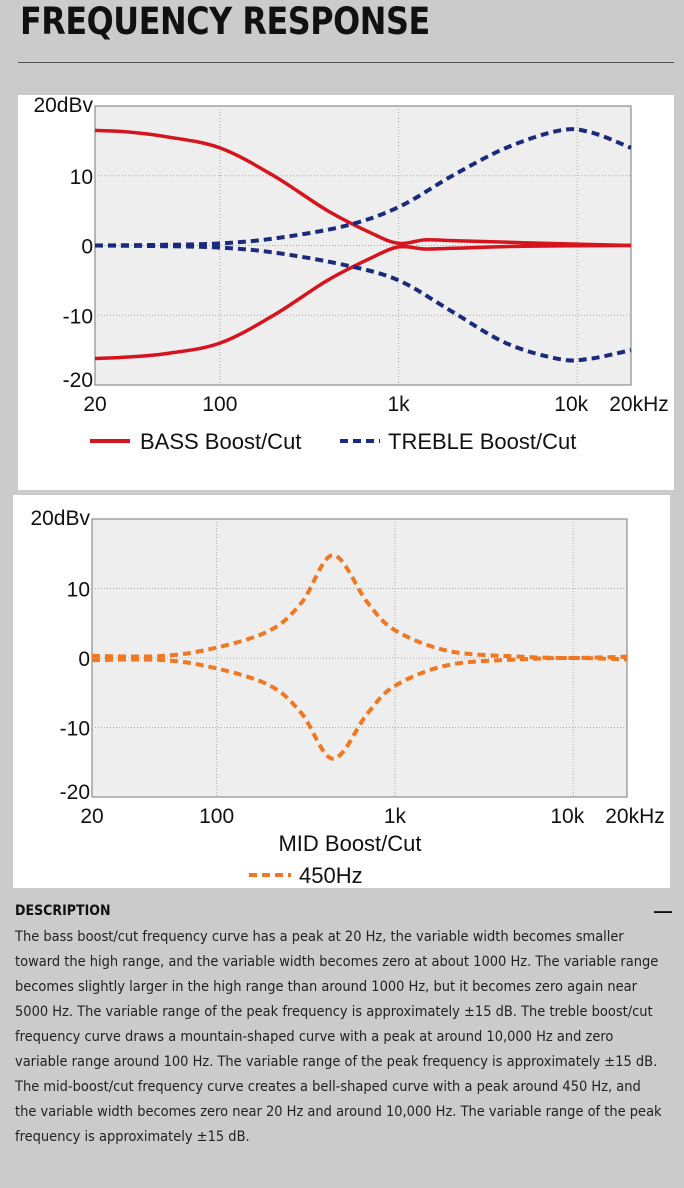 This screenshot has height=1188, width=684. What do you see at coordinates (349, 843) in the screenshot?
I see `chart-title: MID Boost/Cut` at bounding box center [349, 843].